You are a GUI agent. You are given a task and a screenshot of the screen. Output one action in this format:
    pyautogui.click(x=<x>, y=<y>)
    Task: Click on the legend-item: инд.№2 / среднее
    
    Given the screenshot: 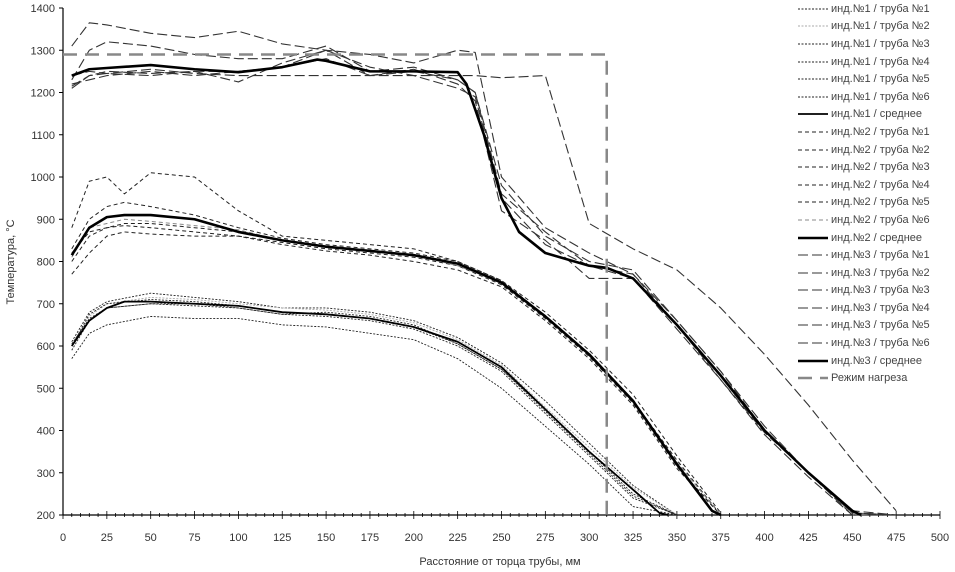 What is the action you would take?
    pyautogui.click(x=876, y=238)
    